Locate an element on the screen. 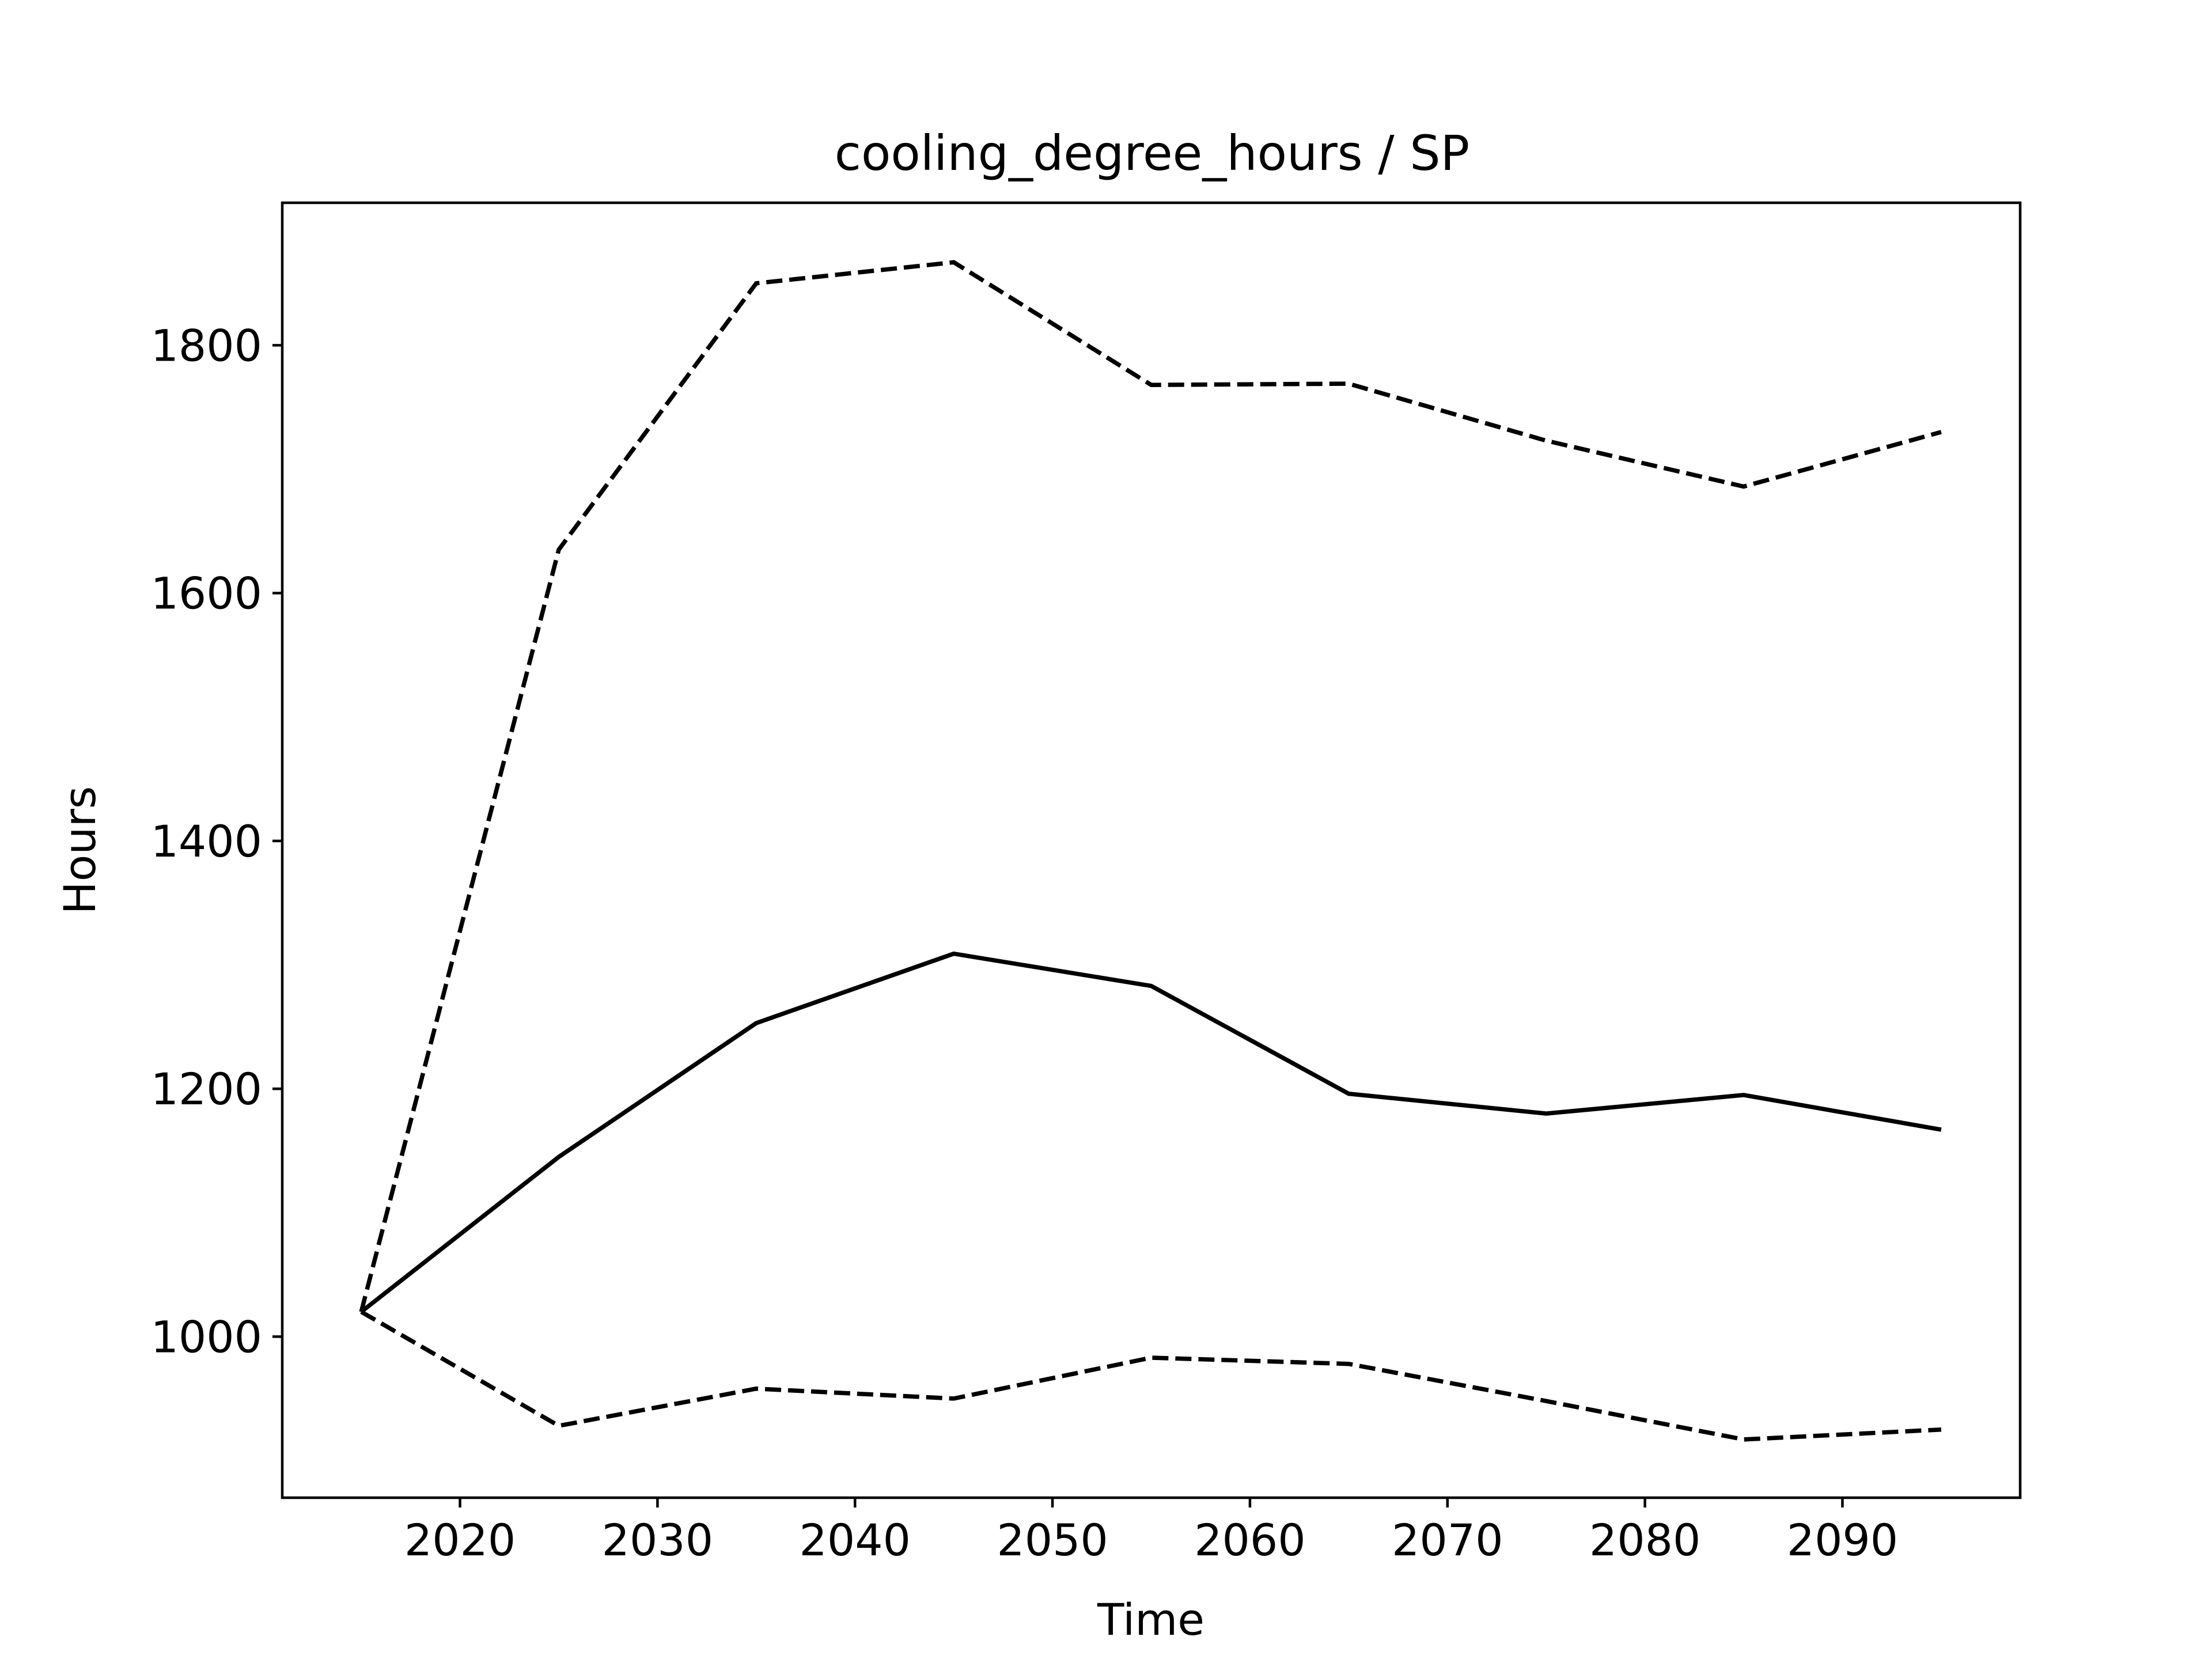  y-tick-label: 1000 is located at coordinates (206, 1336).